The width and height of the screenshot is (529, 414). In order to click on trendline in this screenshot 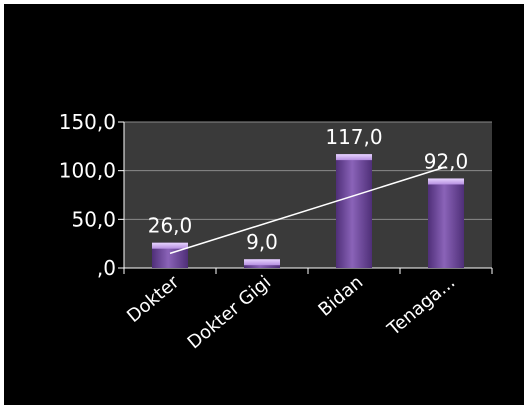, I will do `click(308, 210)`.